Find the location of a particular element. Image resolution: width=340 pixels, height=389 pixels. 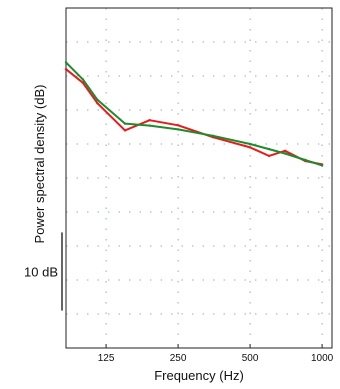

scale-bar-label: 10 dB is located at coordinates (41, 272).